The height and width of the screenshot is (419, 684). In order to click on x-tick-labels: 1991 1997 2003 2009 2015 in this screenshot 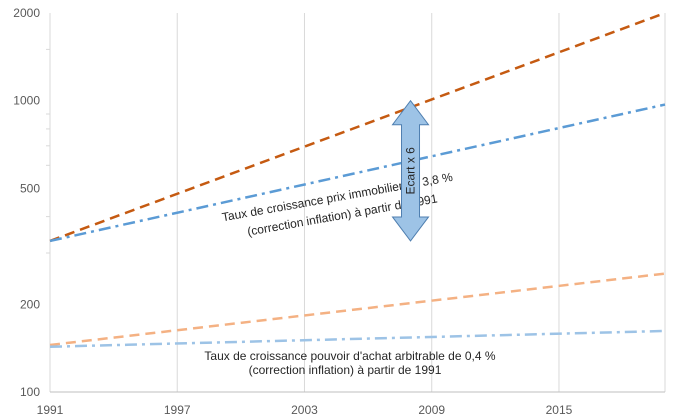, I will do `click(305, 410)`.